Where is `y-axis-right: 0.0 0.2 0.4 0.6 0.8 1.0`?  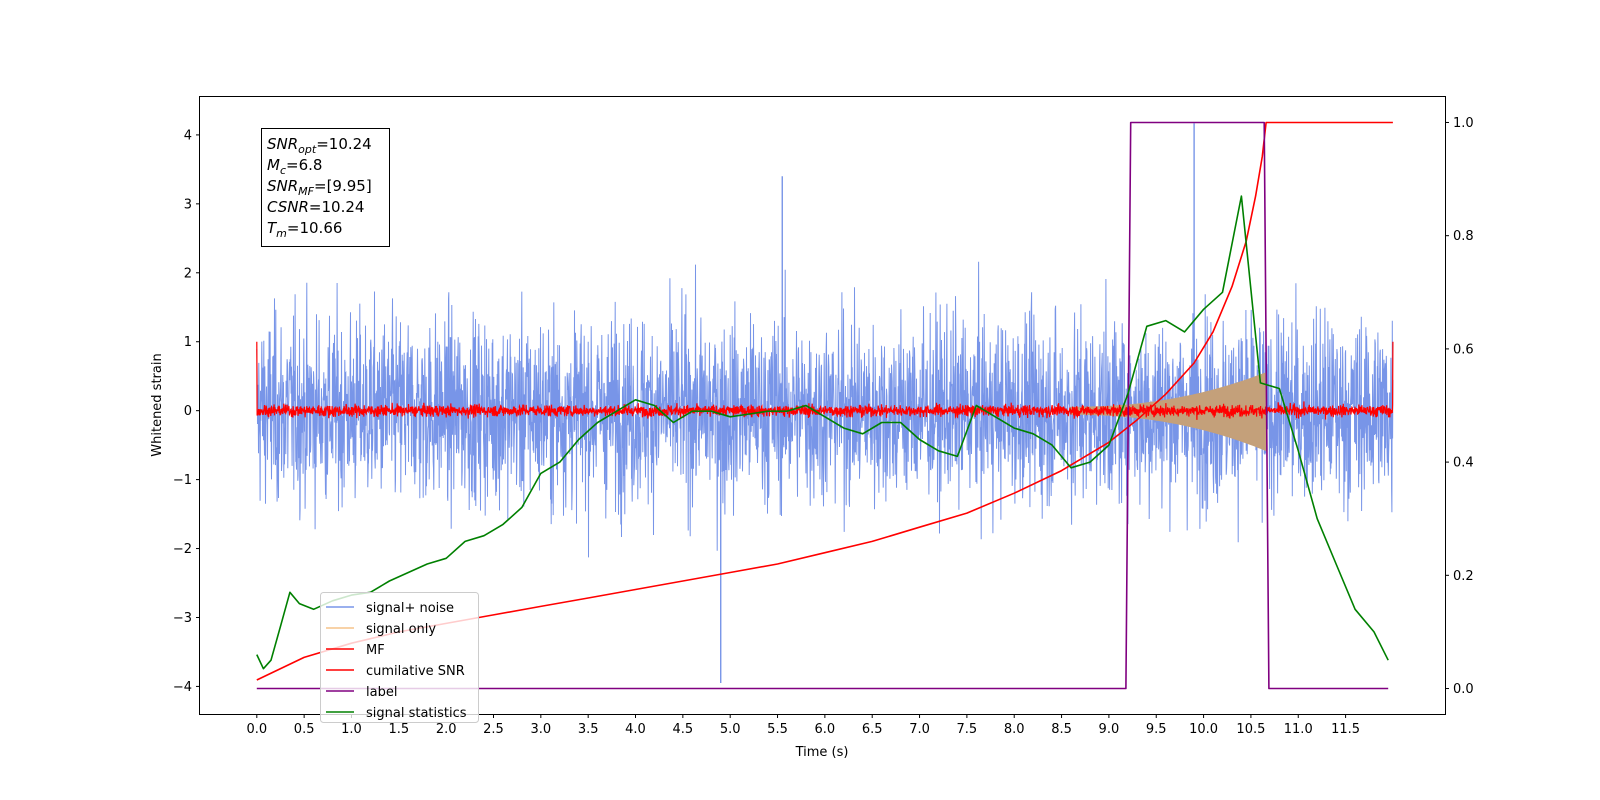
y-axis-right: 0.0 0.2 0.4 0.6 0.8 1.0 is located at coordinates (1459, 406).